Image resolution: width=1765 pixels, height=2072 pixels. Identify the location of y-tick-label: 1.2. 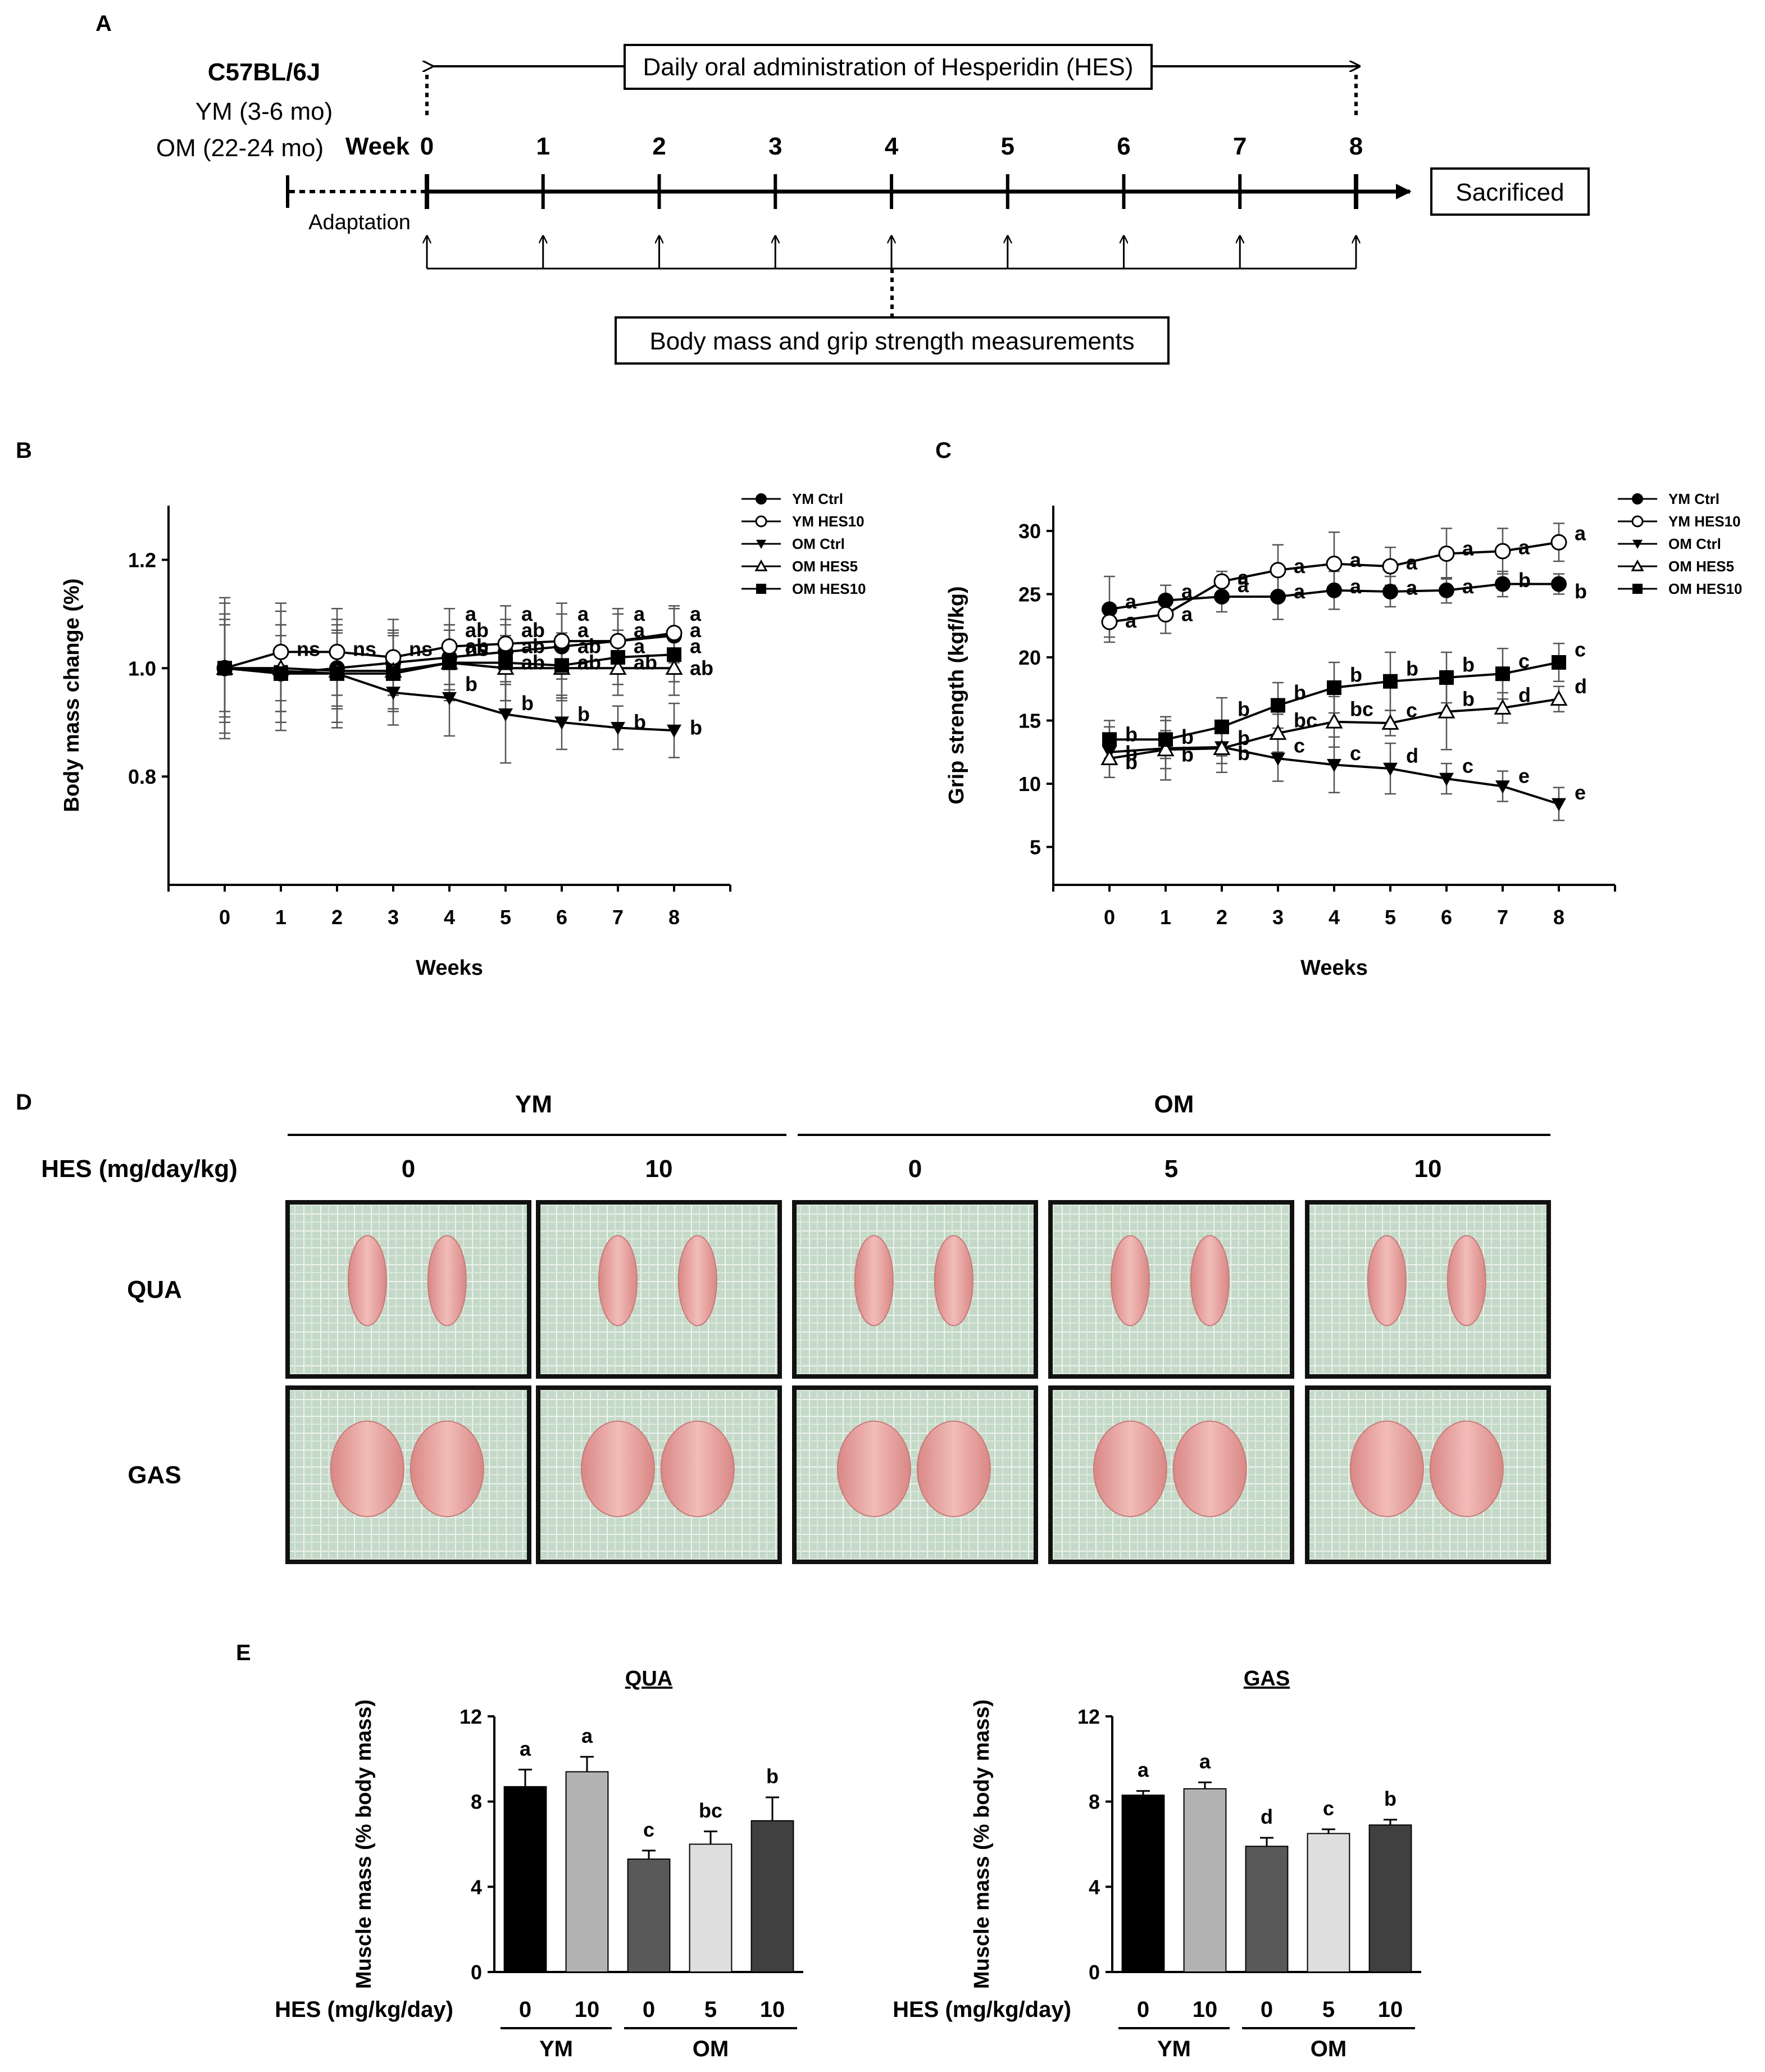
(142, 559).